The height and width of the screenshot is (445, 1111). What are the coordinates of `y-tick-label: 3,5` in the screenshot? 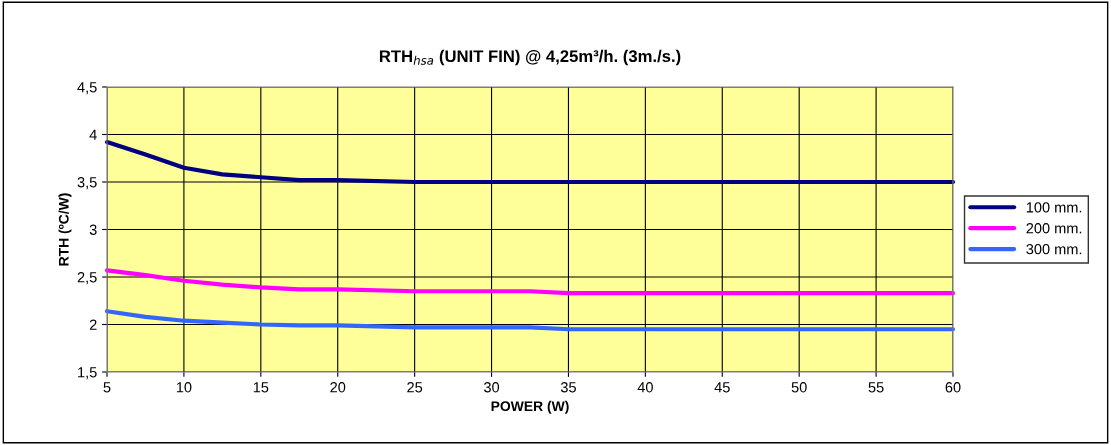 It's located at (87, 183).